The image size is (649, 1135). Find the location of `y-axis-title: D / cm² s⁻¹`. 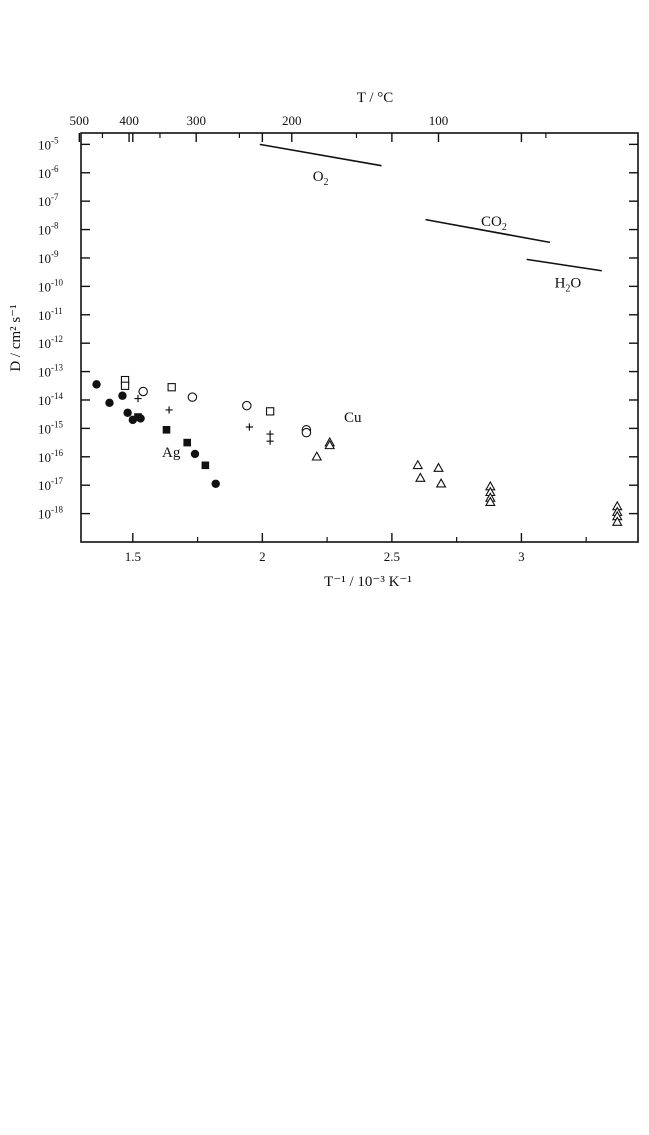

y-axis-title: D / cm² s⁻¹ is located at coordinates (16, 337).